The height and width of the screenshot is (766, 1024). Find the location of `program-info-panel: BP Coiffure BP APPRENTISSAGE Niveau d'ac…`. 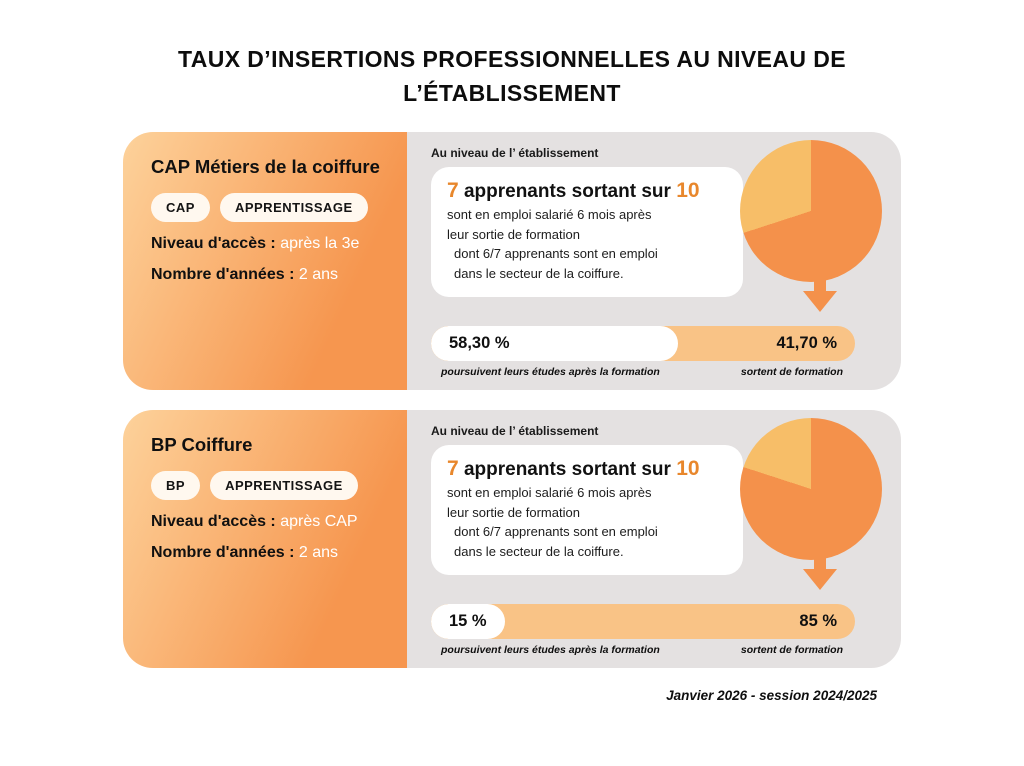

program-info-panel: BP Coiffure BP APPRENTISSAGE Niveau d'ac… is located at coordinates (265, 539).